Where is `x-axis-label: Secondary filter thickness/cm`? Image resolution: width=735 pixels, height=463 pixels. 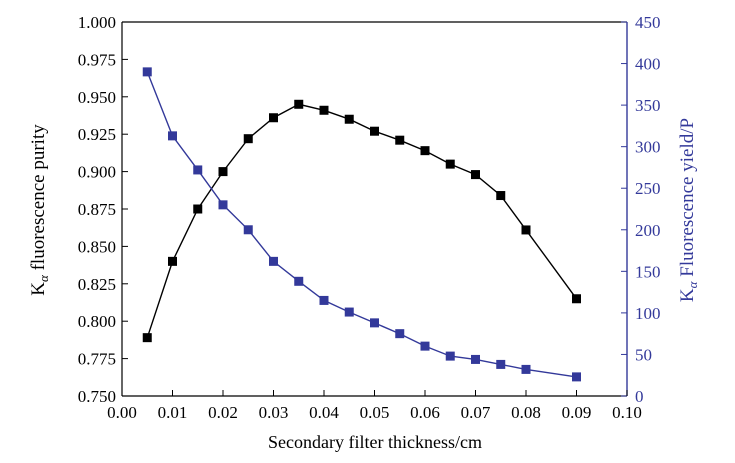 x-axis-label: Secondary filter thickness/cm is located at coordinates (375, 442).